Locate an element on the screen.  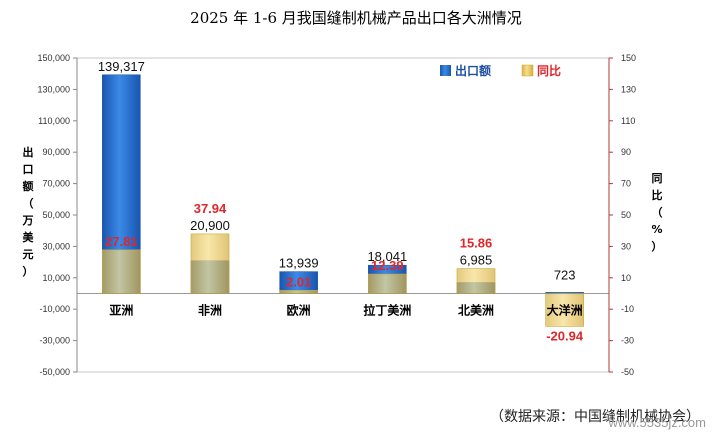
category-label: 拉丁美洲 is located at coordinates (387, 310).